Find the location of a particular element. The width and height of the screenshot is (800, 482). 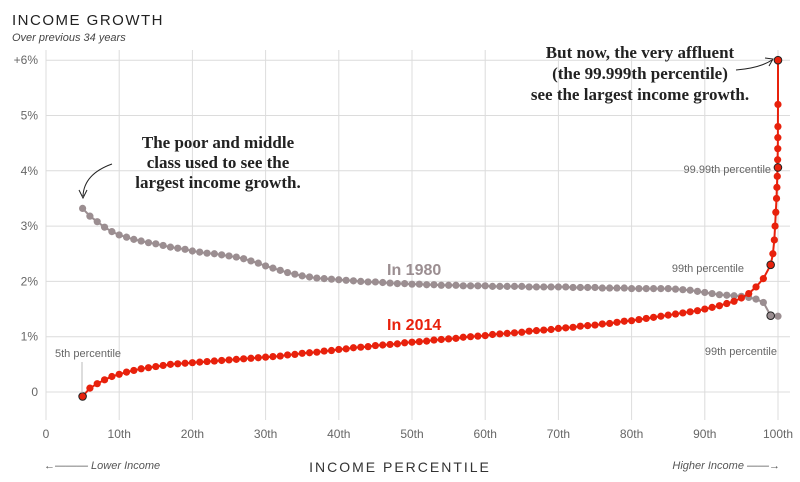

higher-income-label: Higher Income ——→ is located at coordinates (726, 466).